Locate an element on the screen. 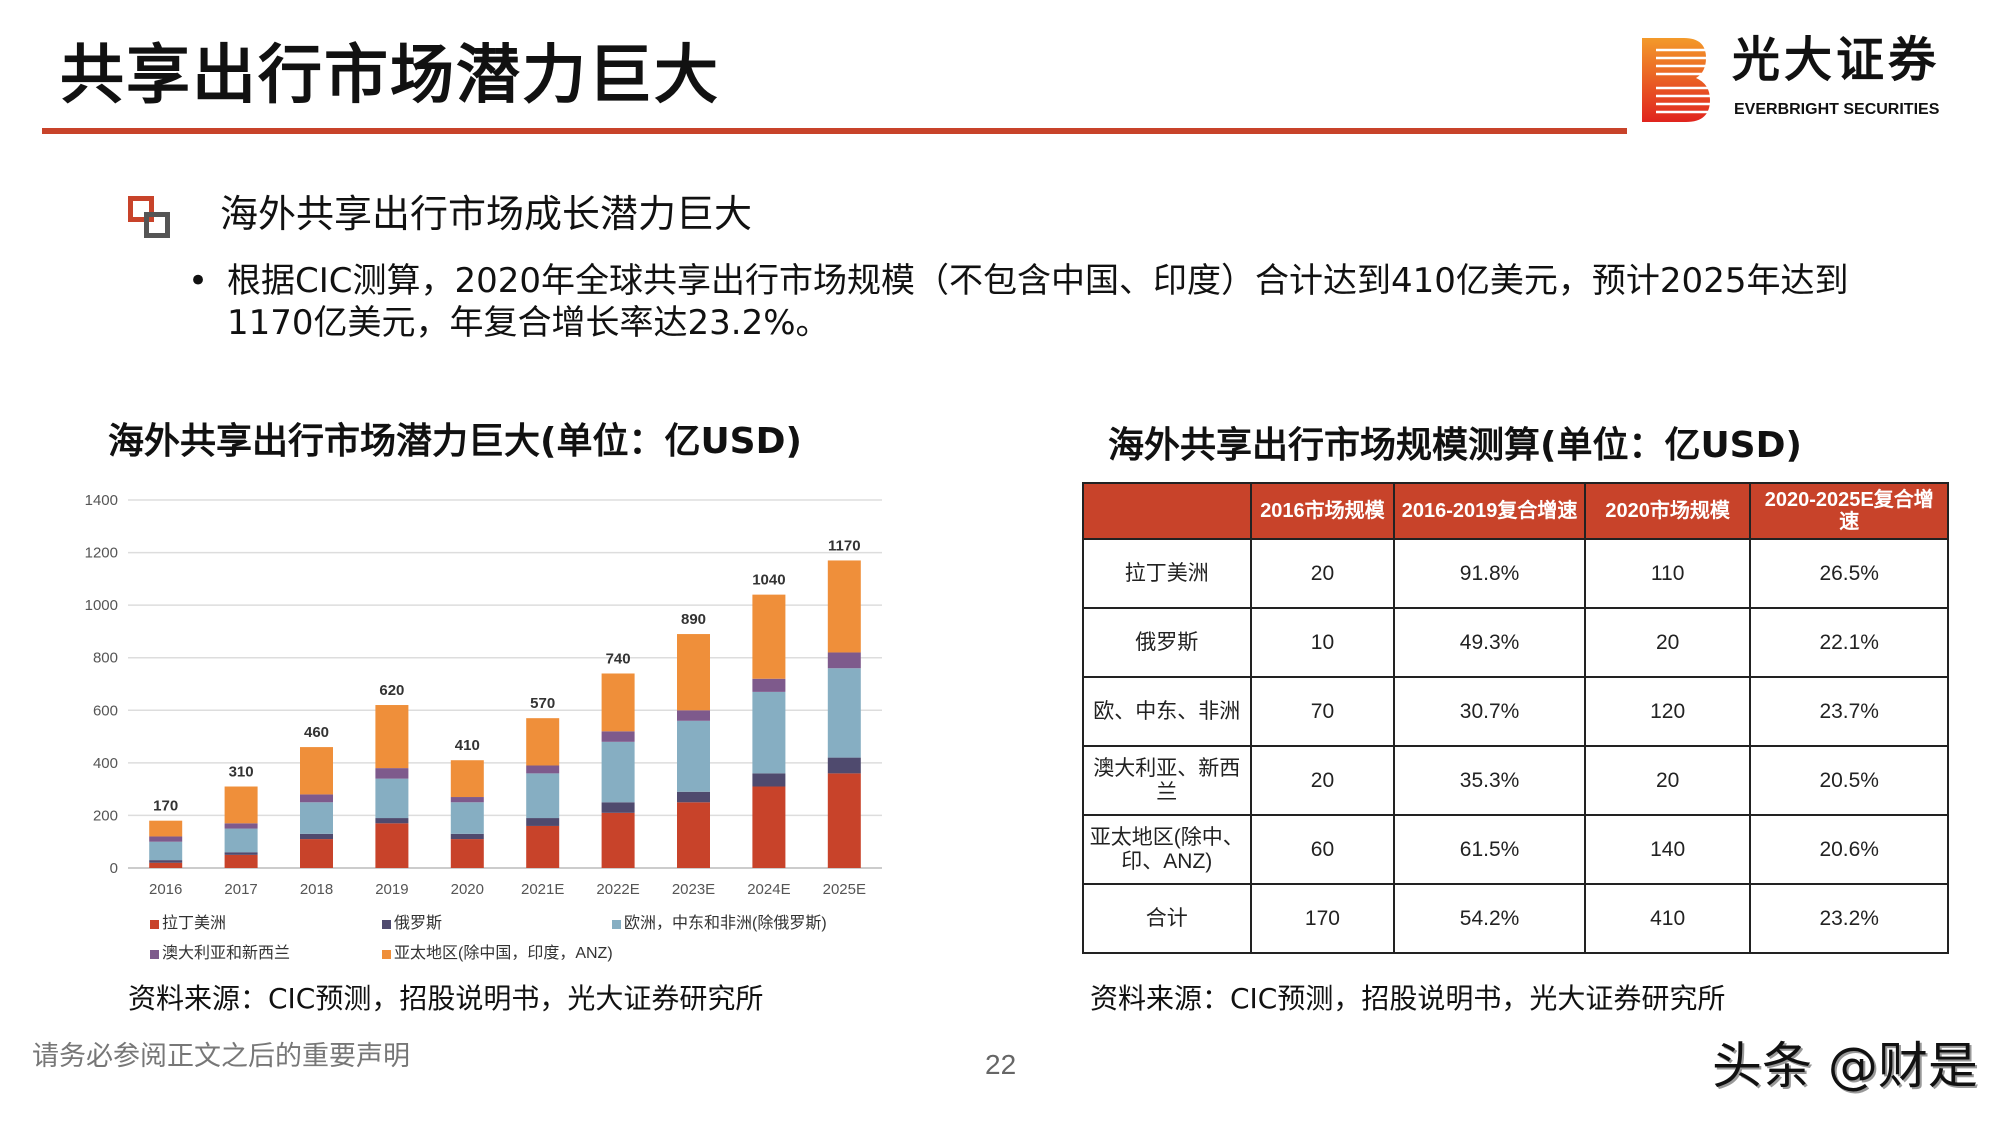 Image resolution: width=2000 pixels, height=1125 pixels. section-heading: 海外共享出行市场成长潜力巨大 is located at coordinates (486, 214).